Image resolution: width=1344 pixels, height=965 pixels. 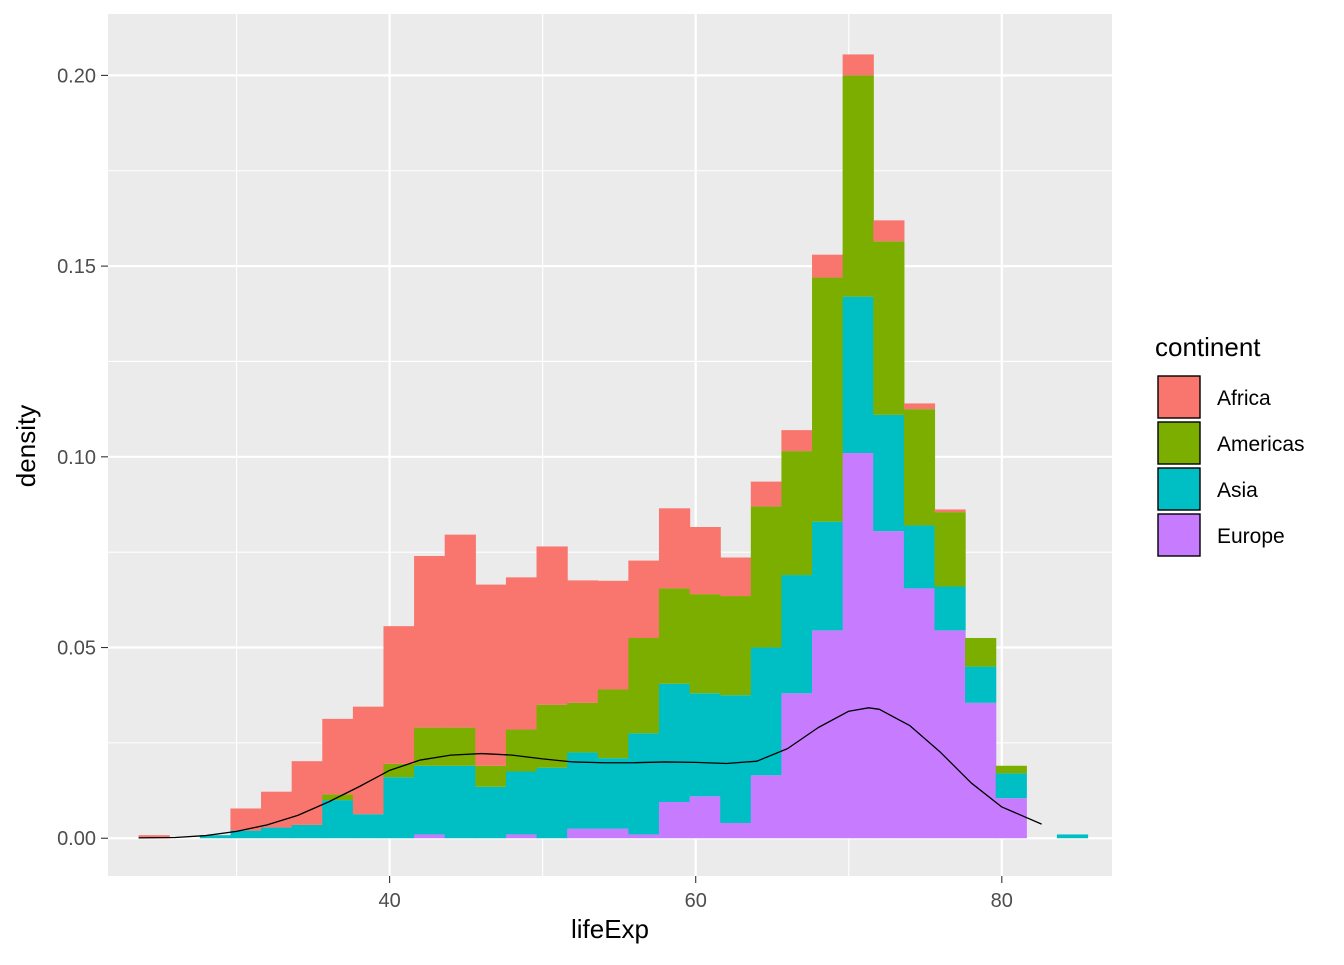 I want to click on density-line, so click(x=590, y=773).